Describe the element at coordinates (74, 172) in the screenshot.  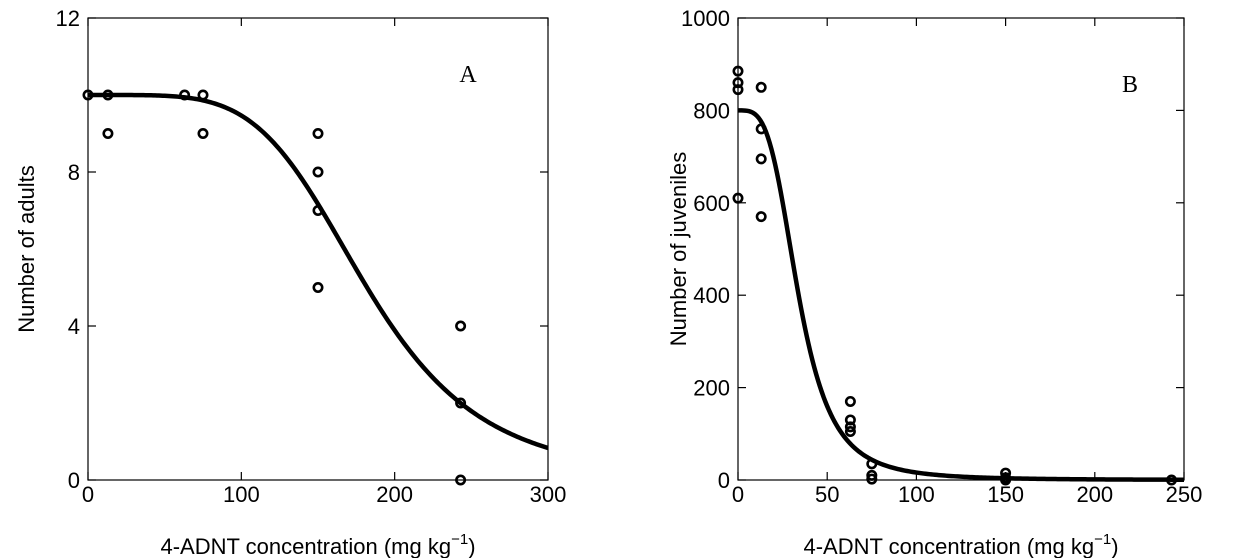
I see `y-tick-label: 8` at that location.